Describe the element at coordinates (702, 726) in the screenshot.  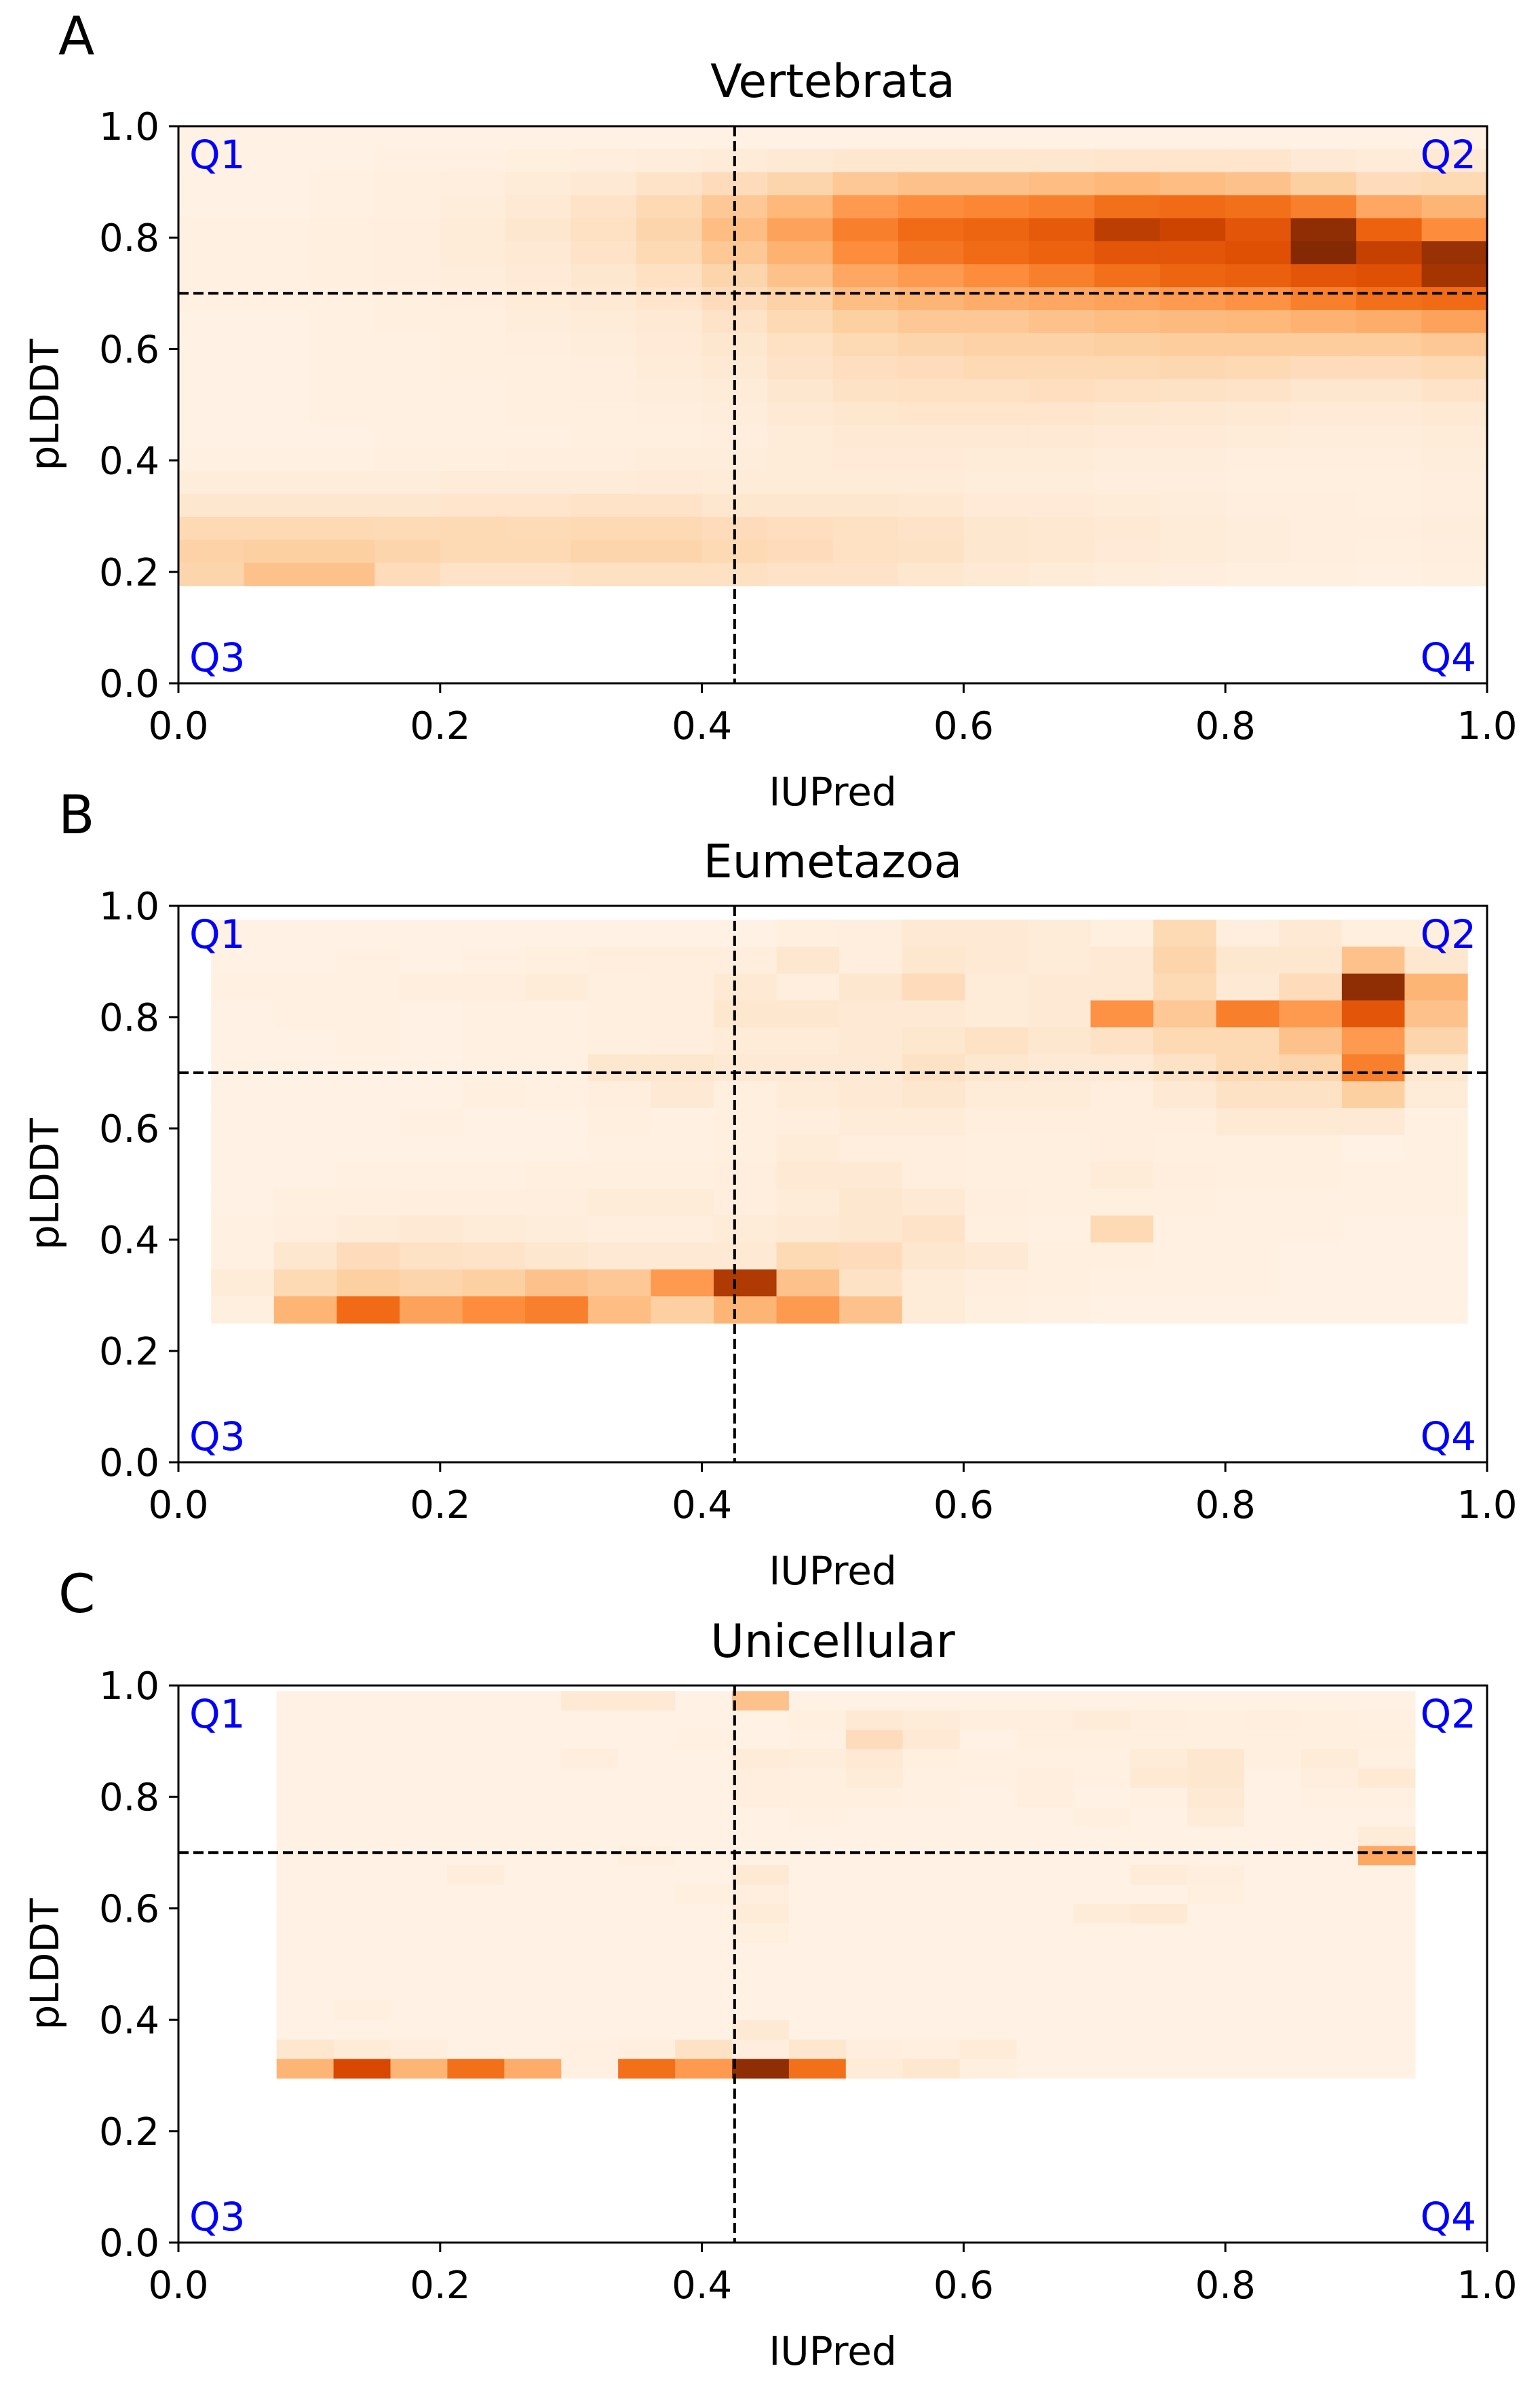
I see `x-tick-label: 0.4` at that location.